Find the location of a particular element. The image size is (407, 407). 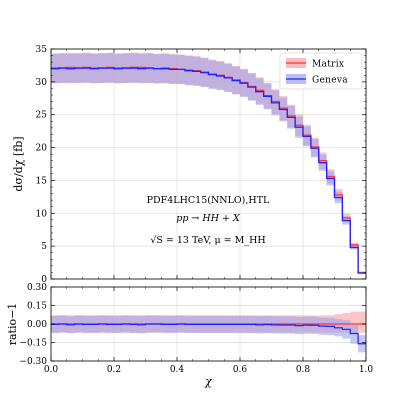

legend: Matrix Geneva is located at coordinates (321, 71).